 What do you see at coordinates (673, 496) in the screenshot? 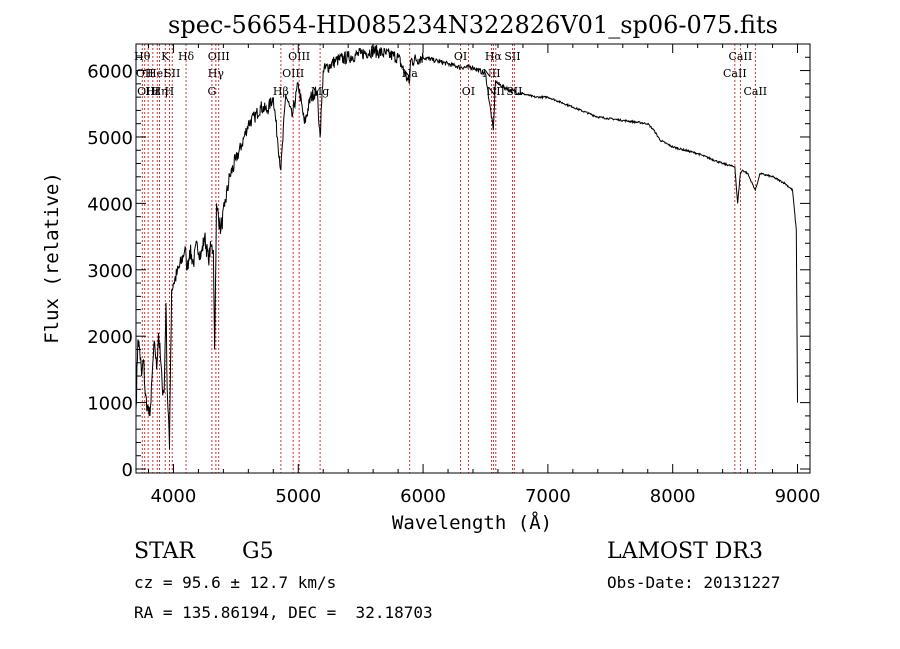
I see `x-tick-label-4: 8000` at bounding box center [673, 496].